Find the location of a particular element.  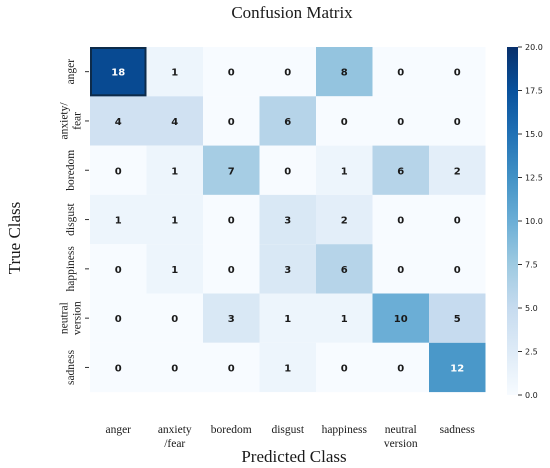

y-tick-label-group: disgust is located at coordinates (71, 218).